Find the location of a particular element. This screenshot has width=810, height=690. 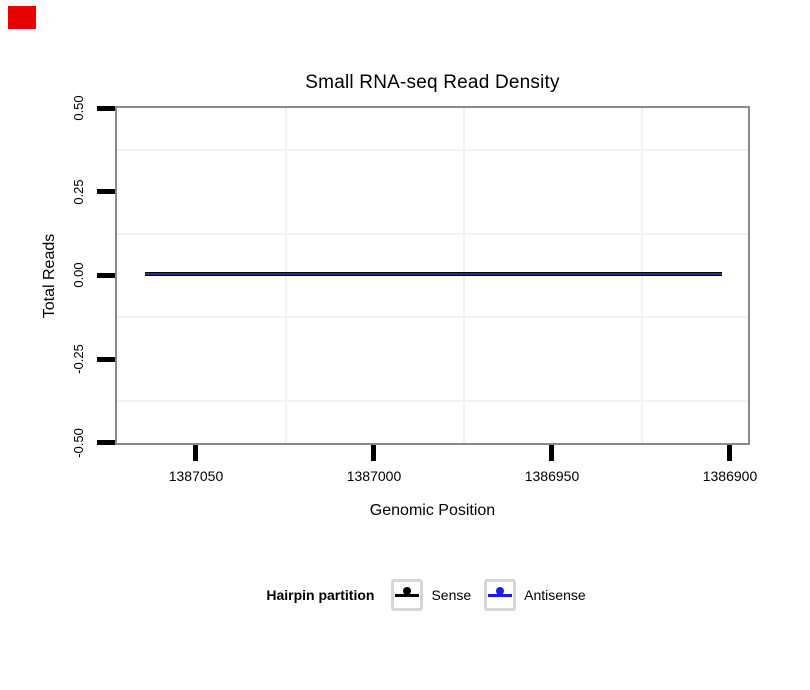

antisense-line-icon is located at coordinates (500, 595).